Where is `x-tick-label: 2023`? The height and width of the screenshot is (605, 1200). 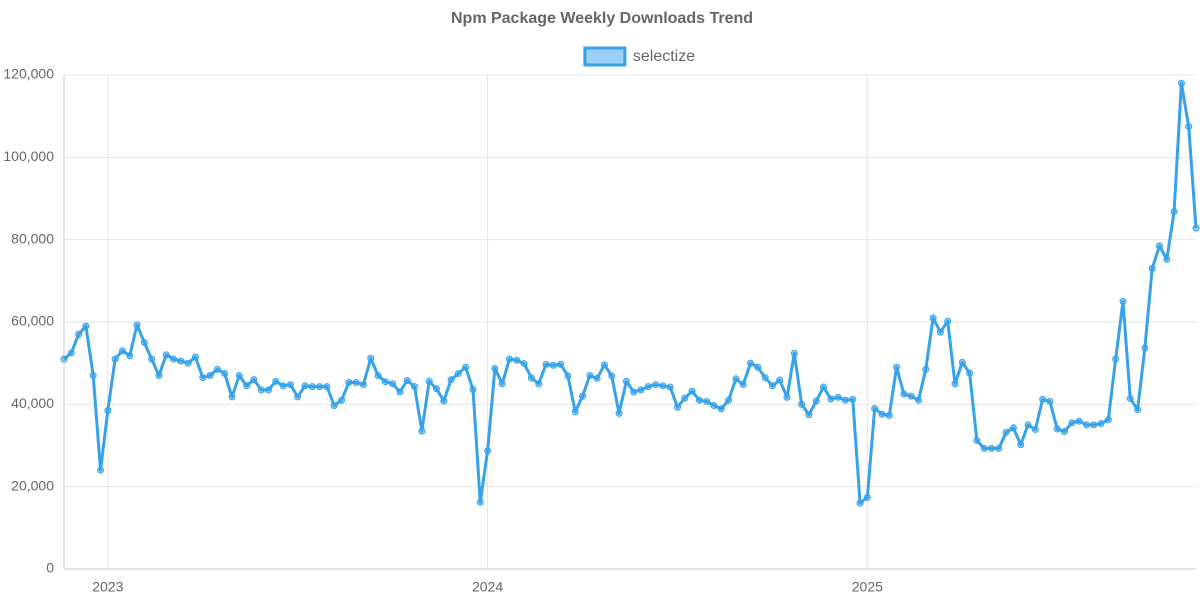
x-tick-label: 2023 is located at coordinates (107, 587).